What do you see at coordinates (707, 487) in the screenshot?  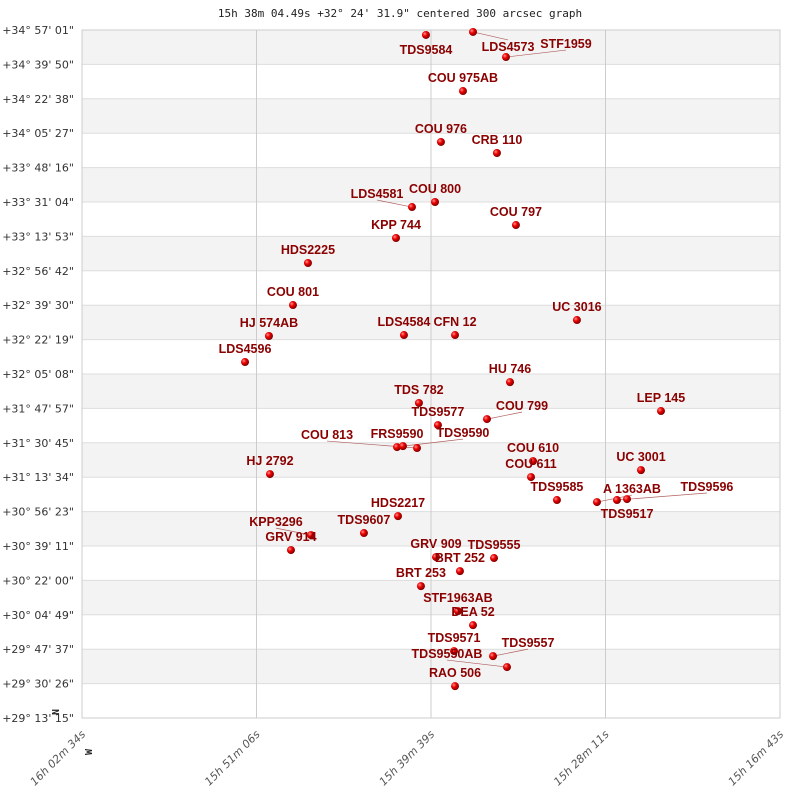 I see `star-label: TDS9596` at bounding box center [707, 487].